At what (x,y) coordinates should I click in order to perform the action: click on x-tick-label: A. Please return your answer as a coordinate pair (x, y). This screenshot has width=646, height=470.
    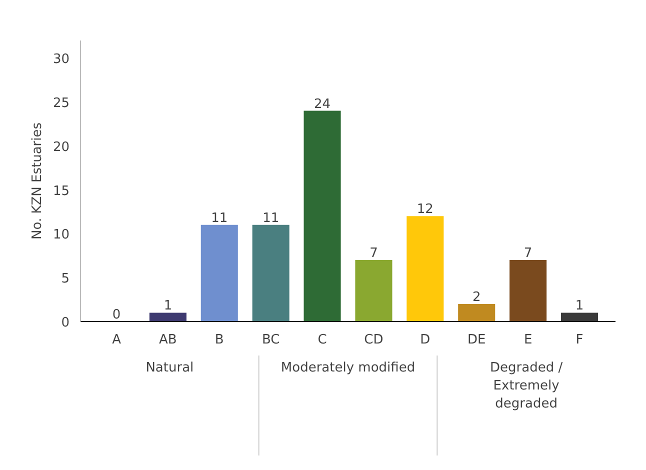
    Looking at the image, I should click on (117, 340).